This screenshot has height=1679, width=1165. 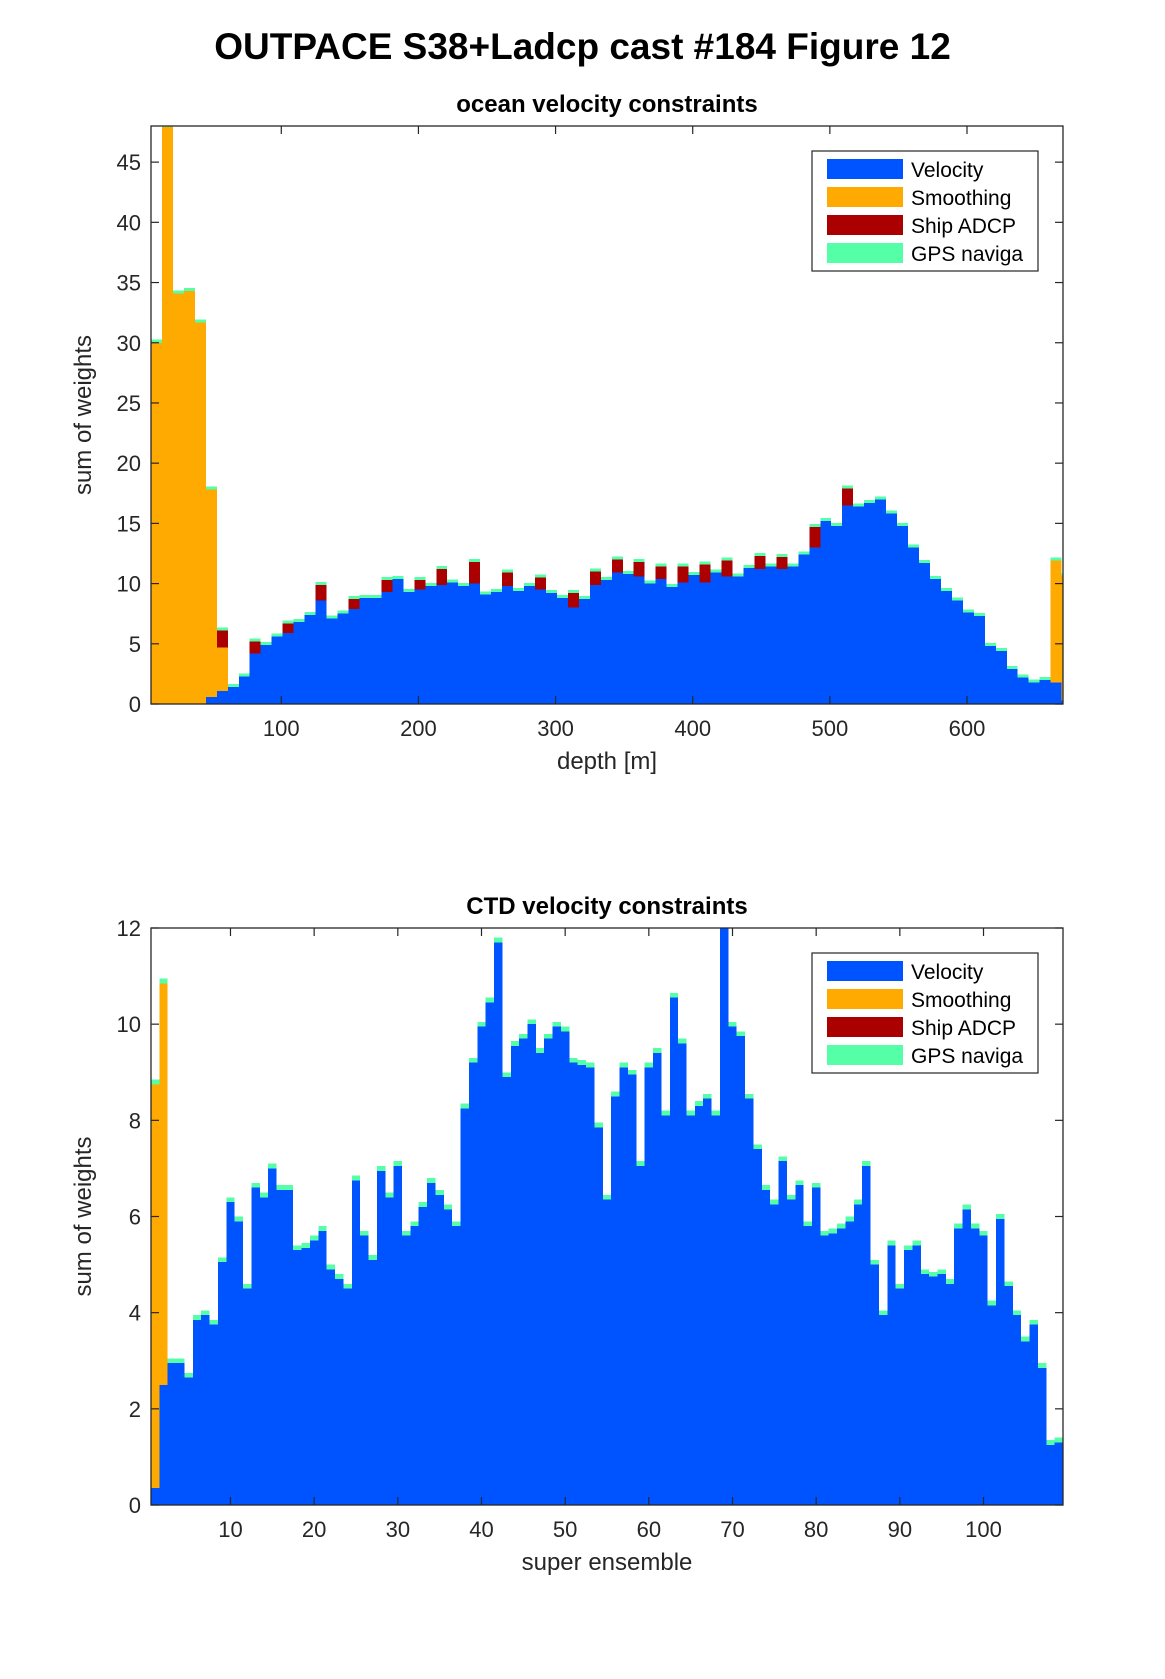 What do you see at coordinates (967, 254) in the screenshot?
I see `legend-label: GPS naviga` at bounding box center [967, 254].